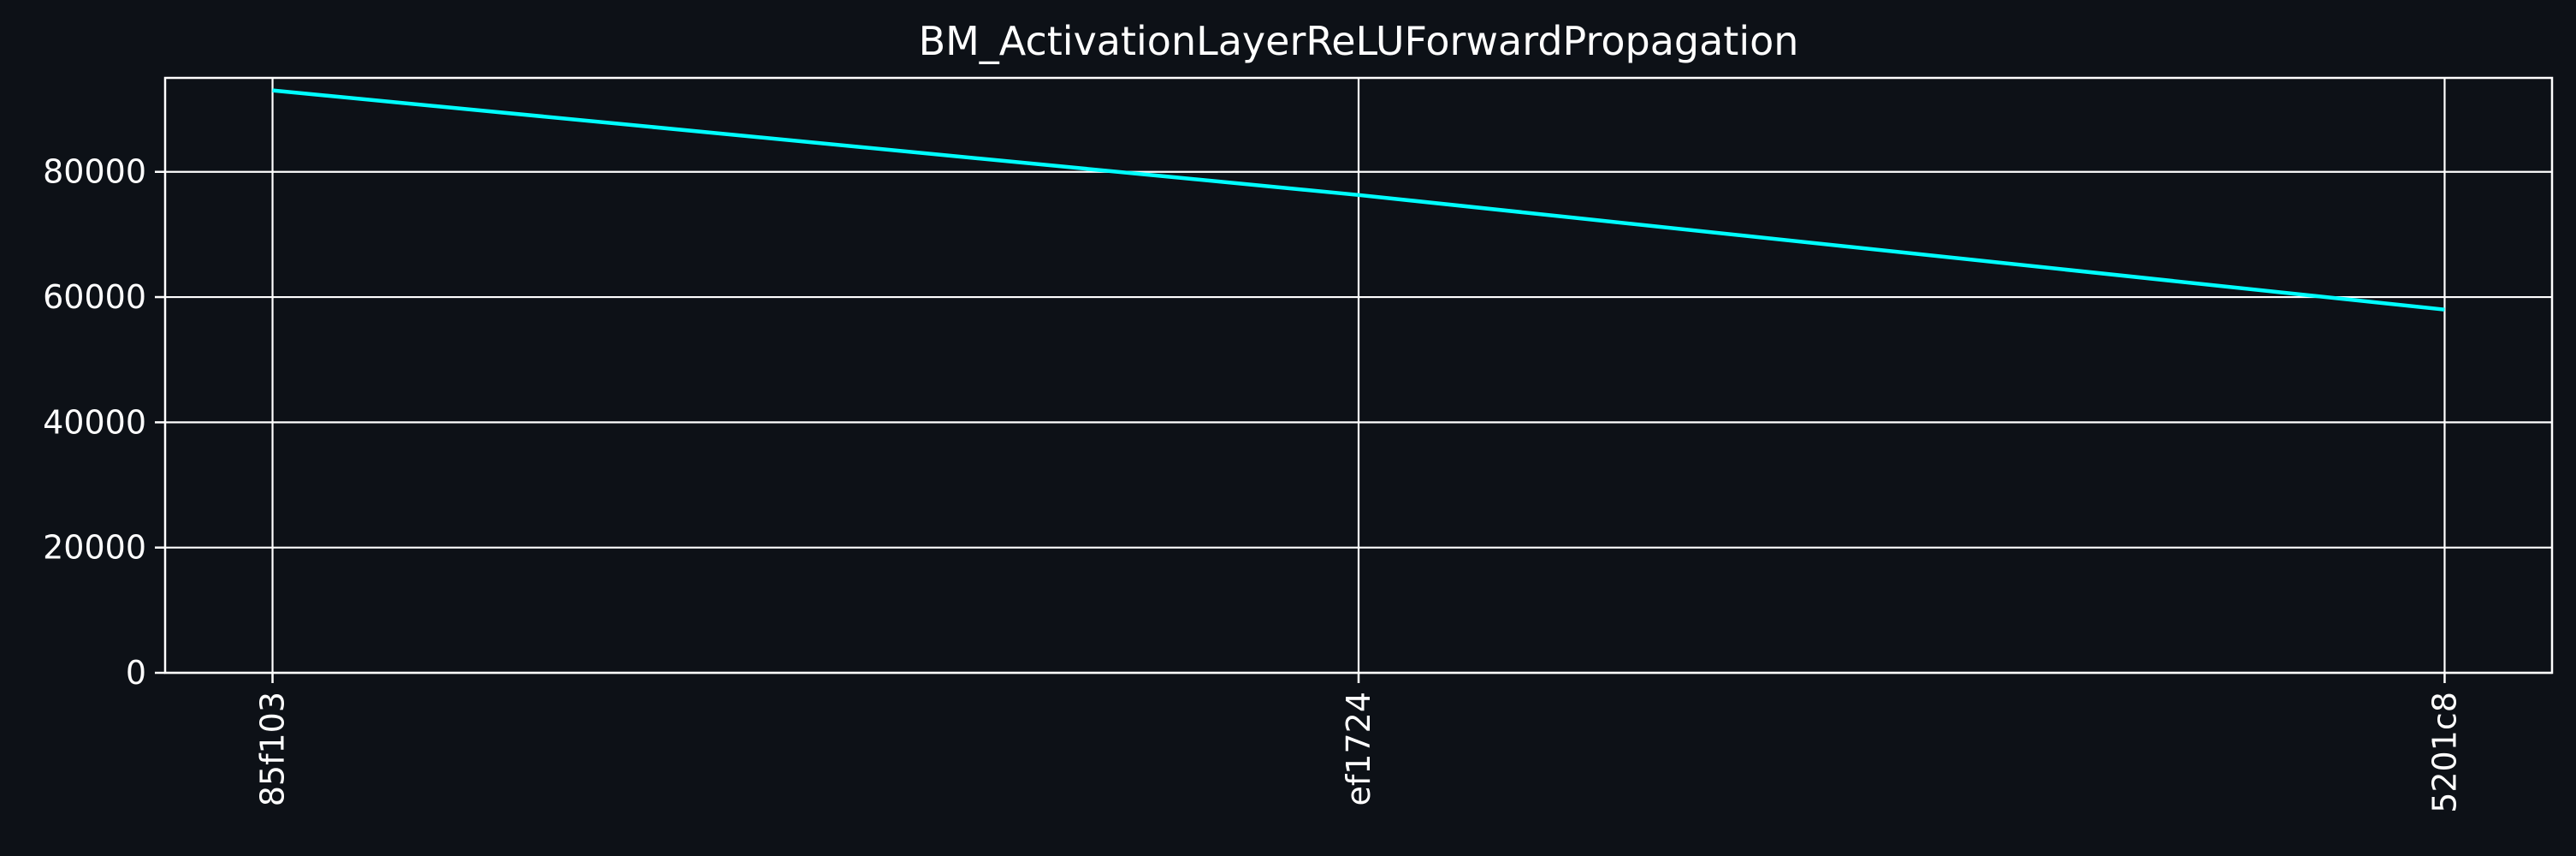  I want to click on x-tick-label: 85f103, so click(273, 749).